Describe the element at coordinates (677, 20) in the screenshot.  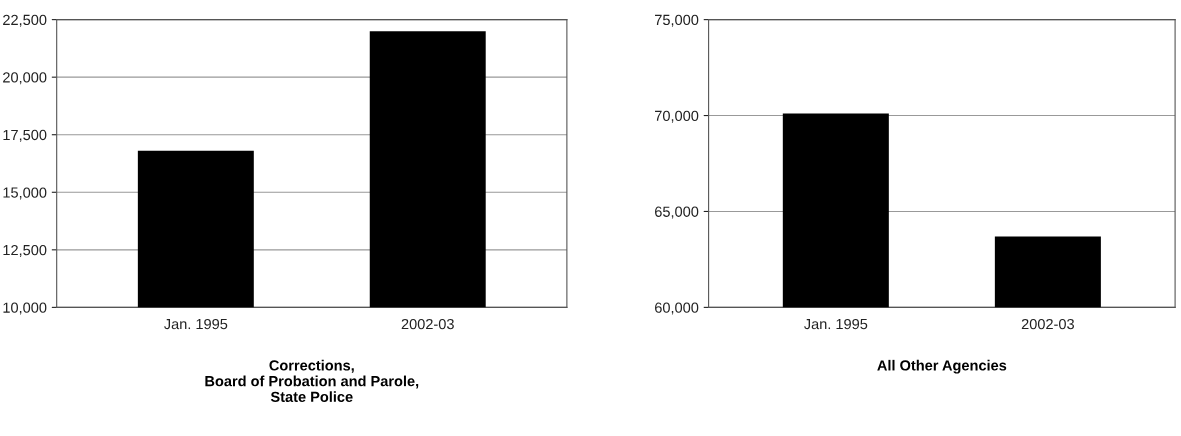
I see `y-tick-label: 75,000` at that location.